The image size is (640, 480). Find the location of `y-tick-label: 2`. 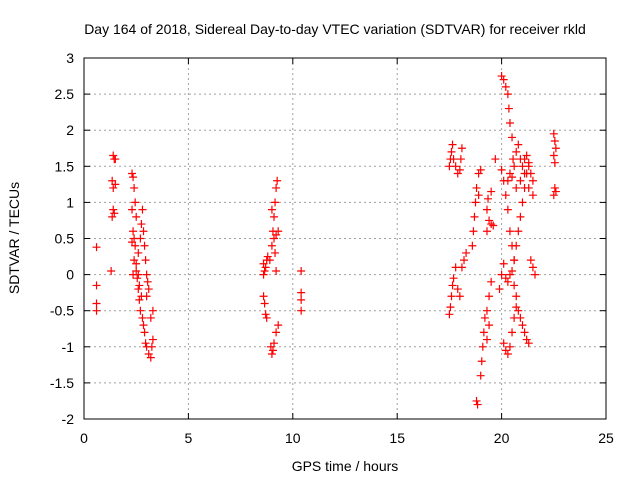

y-tick-label: 2 is located at coordinates (70, 130).